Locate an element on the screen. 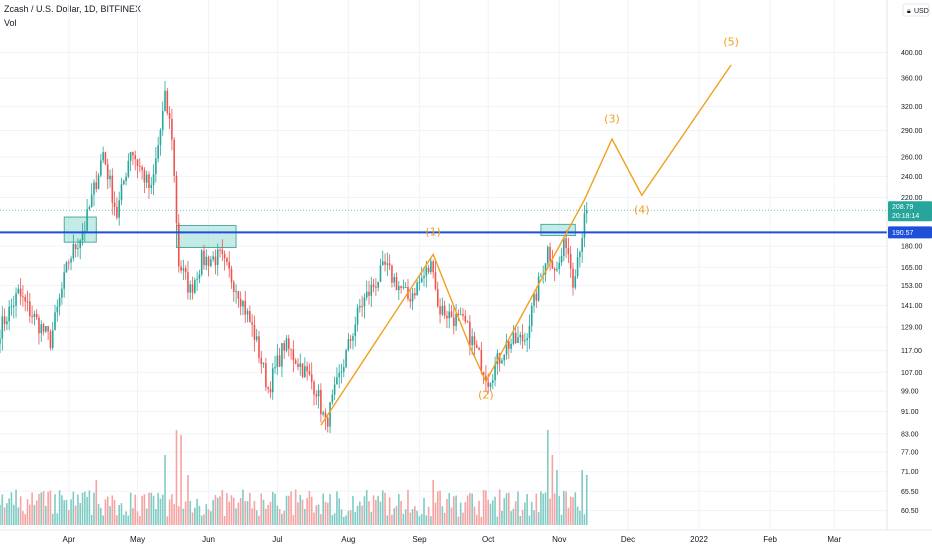 This screenshot has height=550, width=932. lock-icon: 🔒︎ is located at coordinates (909, 11).